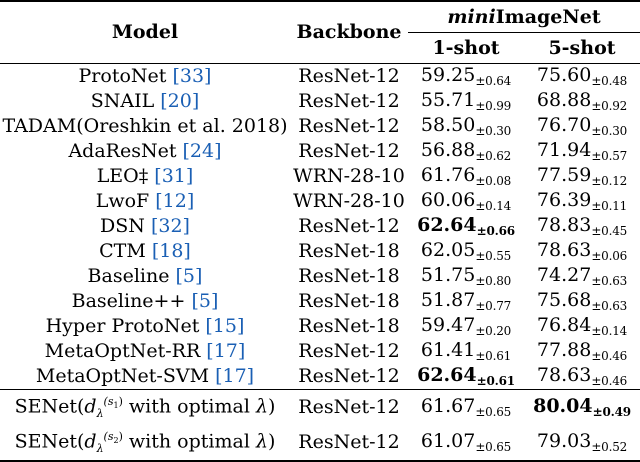 The width and height of the screenshot is (640, 462). I want to click on score-std: ±0.12, so click(609, 181).